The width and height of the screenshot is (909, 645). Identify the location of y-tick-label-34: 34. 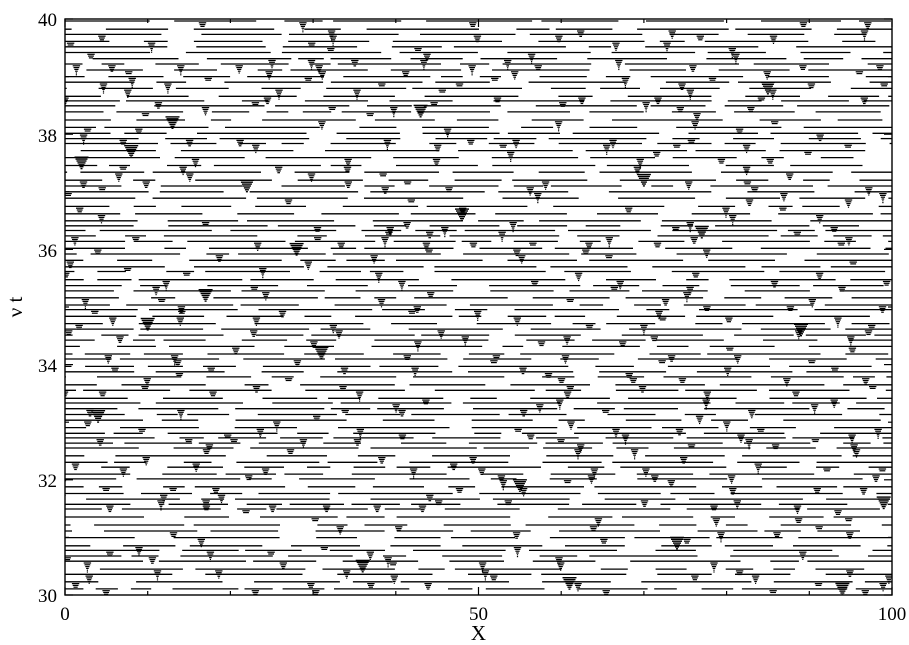
(48, 366).